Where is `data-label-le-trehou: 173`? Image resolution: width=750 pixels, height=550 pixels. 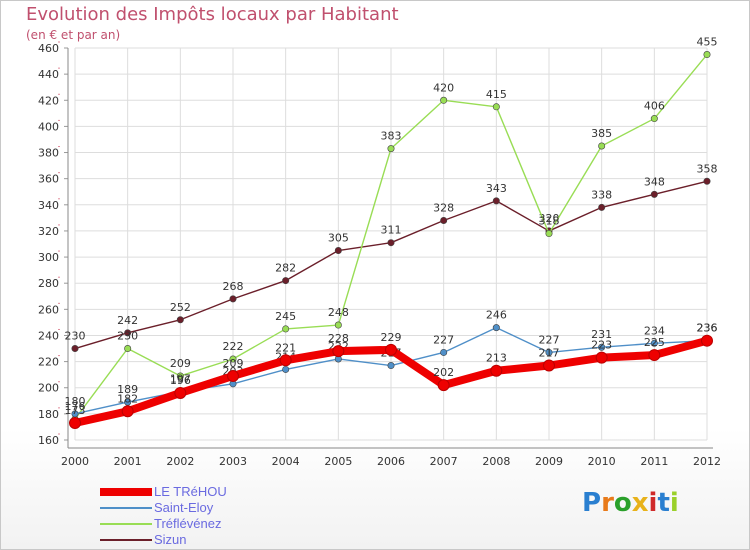 data-label-le-trehou: 173 is located at coordinates (75, 410).